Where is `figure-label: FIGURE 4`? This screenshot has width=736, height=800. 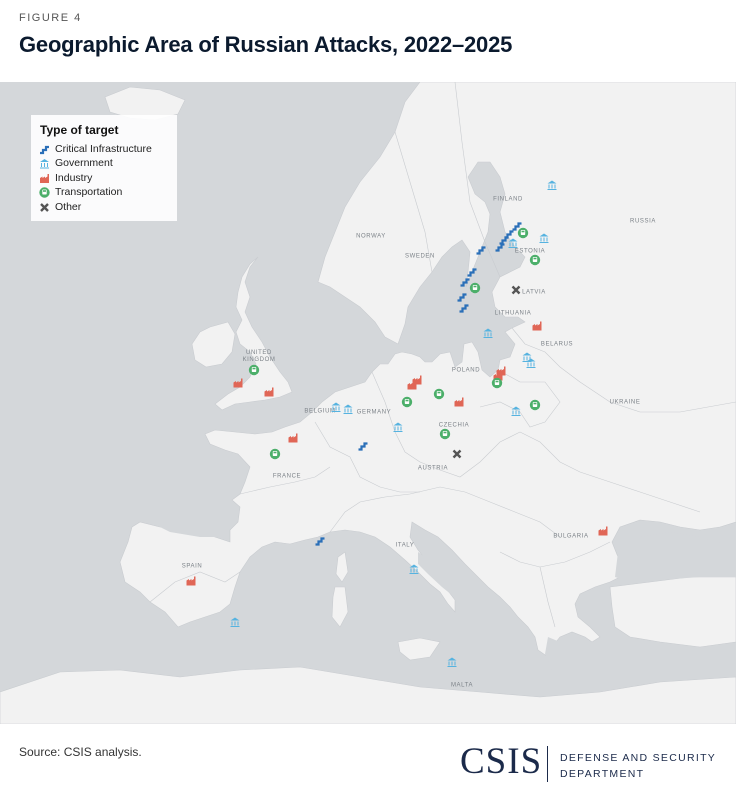
figure-label: FIGURE 4 is located at coordinates (50, 18).